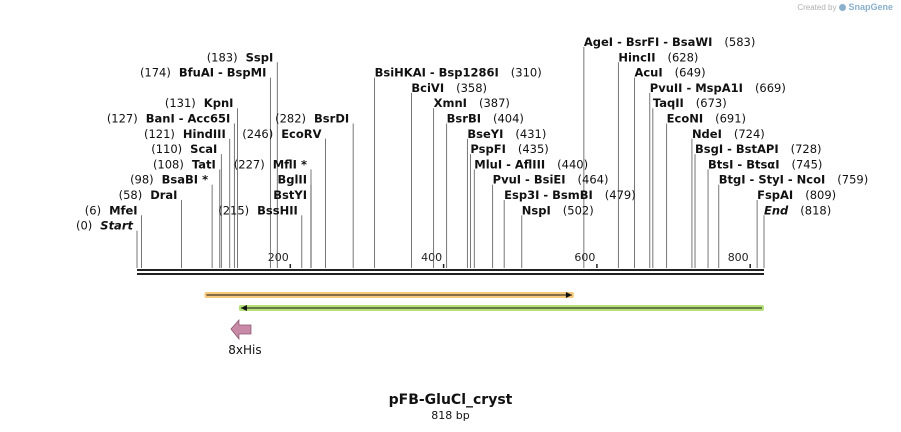  Describe the element at coordinates (244, 350) in the screenshot. I see `his-tag-label: 8xHis` at that location.